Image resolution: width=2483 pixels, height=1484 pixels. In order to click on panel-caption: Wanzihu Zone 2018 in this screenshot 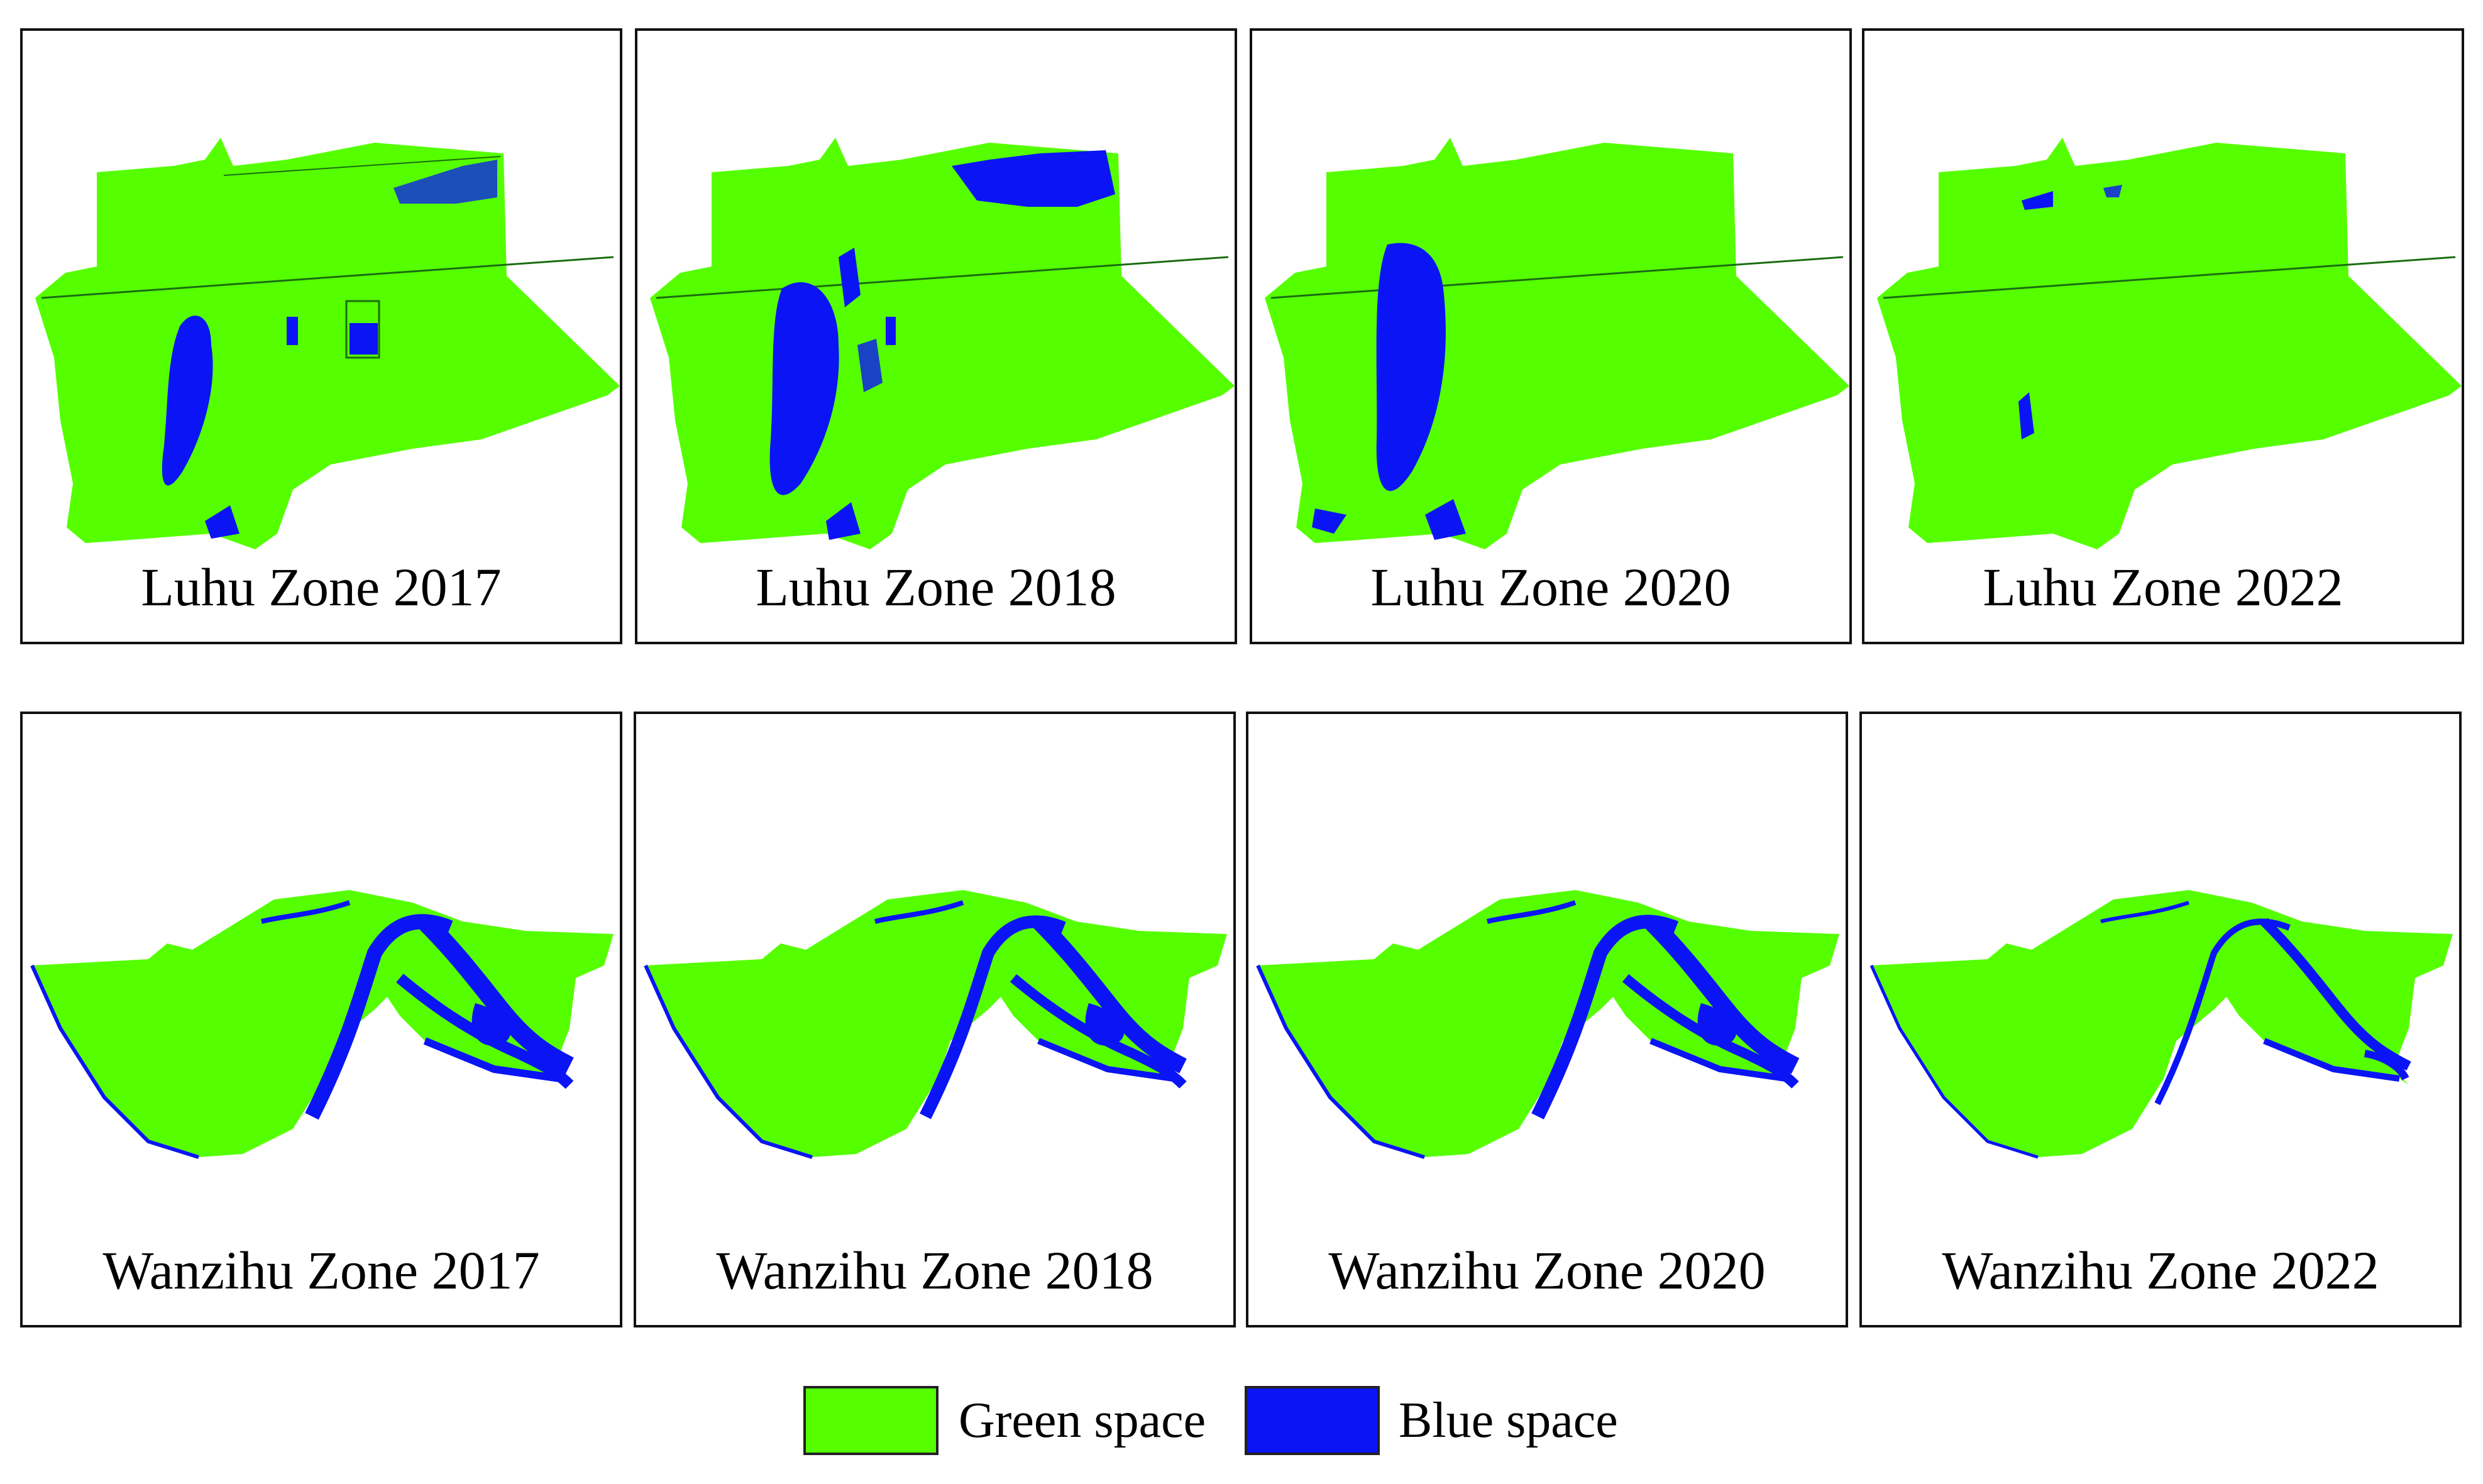, I will do `click(934, 1270)`.